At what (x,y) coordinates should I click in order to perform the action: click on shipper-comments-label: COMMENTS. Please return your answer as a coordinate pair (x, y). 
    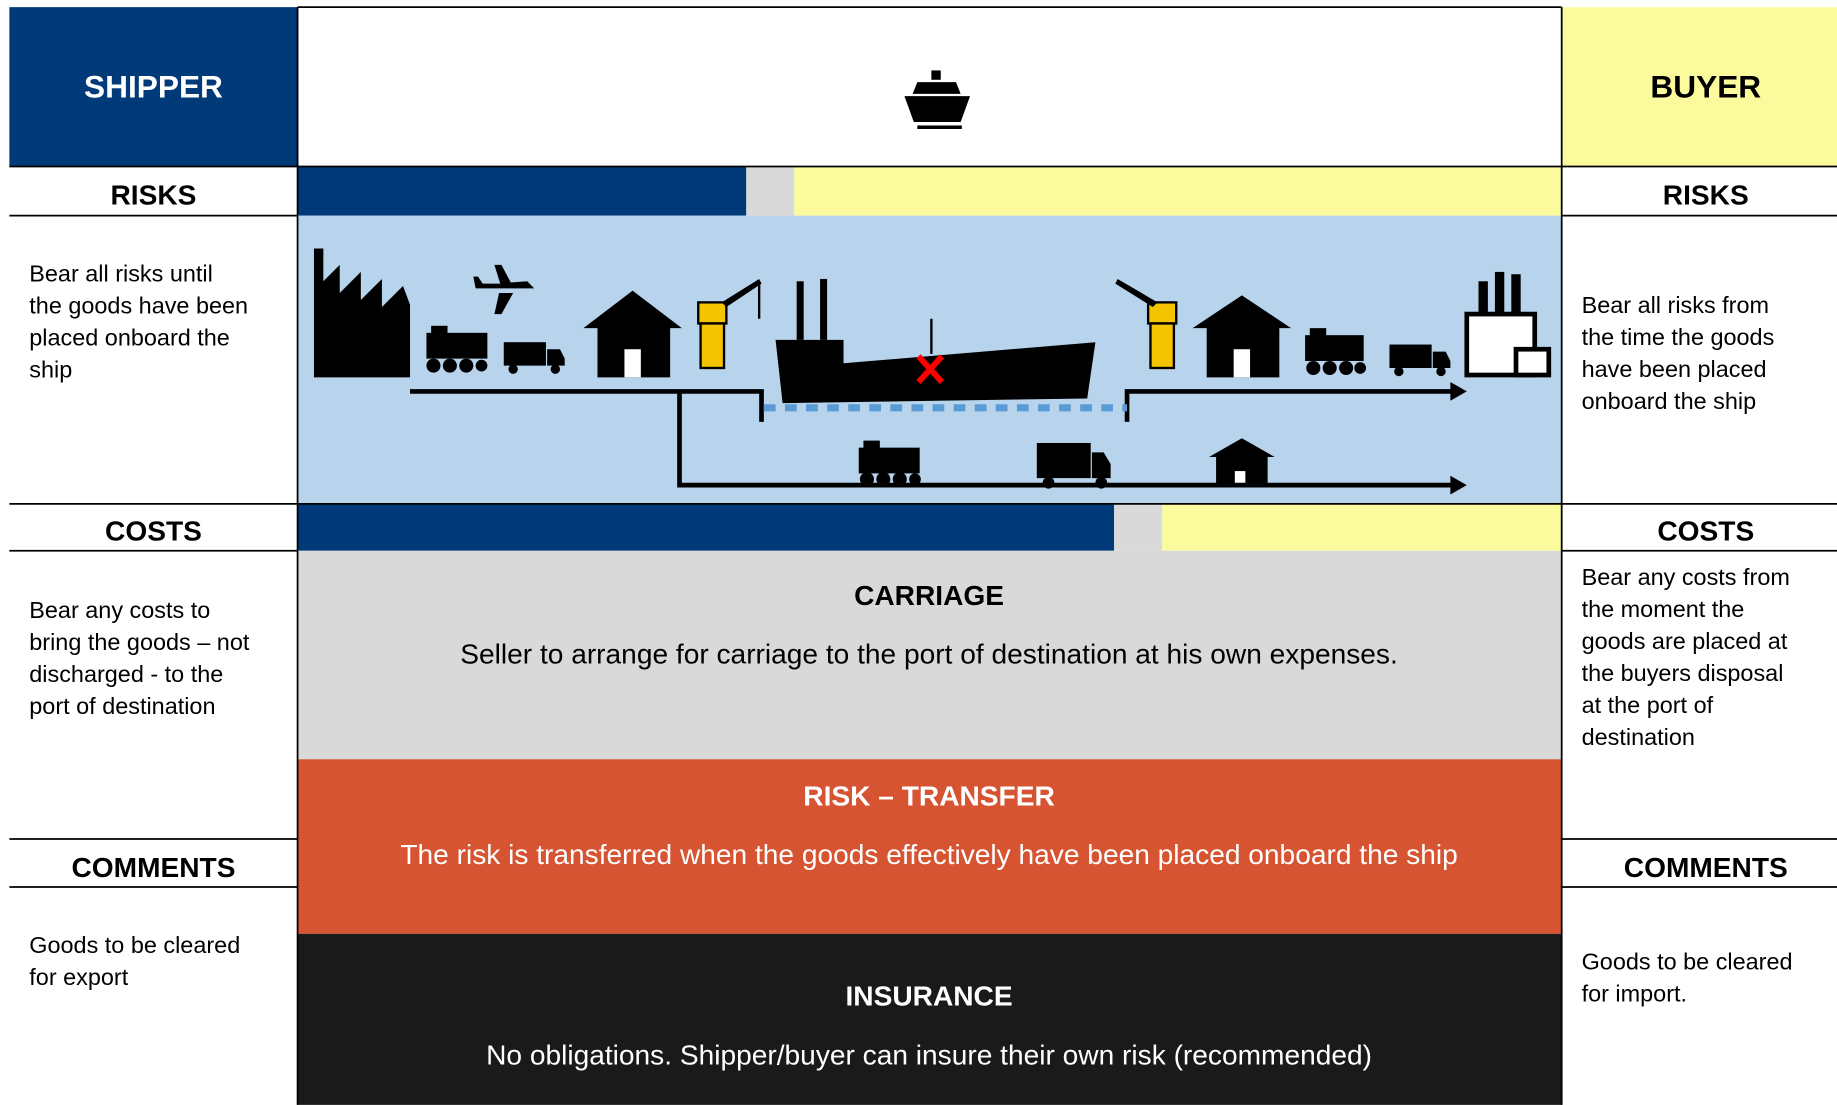
    Looking at the image, I should click on (153, 867).